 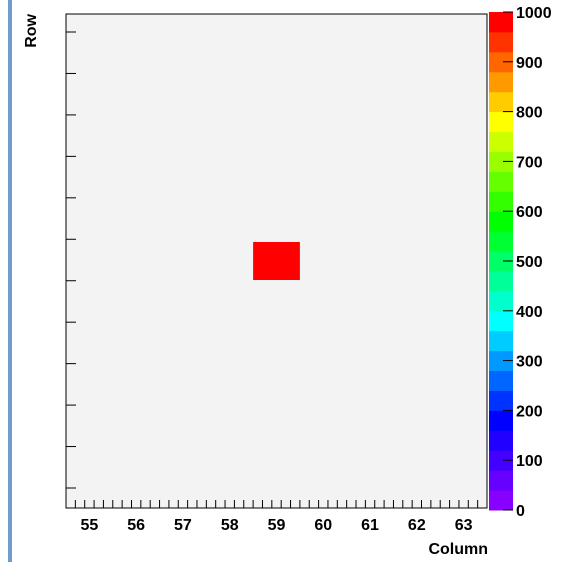 I want to click on color-scale-label: 900, so click(x=529, y=63).